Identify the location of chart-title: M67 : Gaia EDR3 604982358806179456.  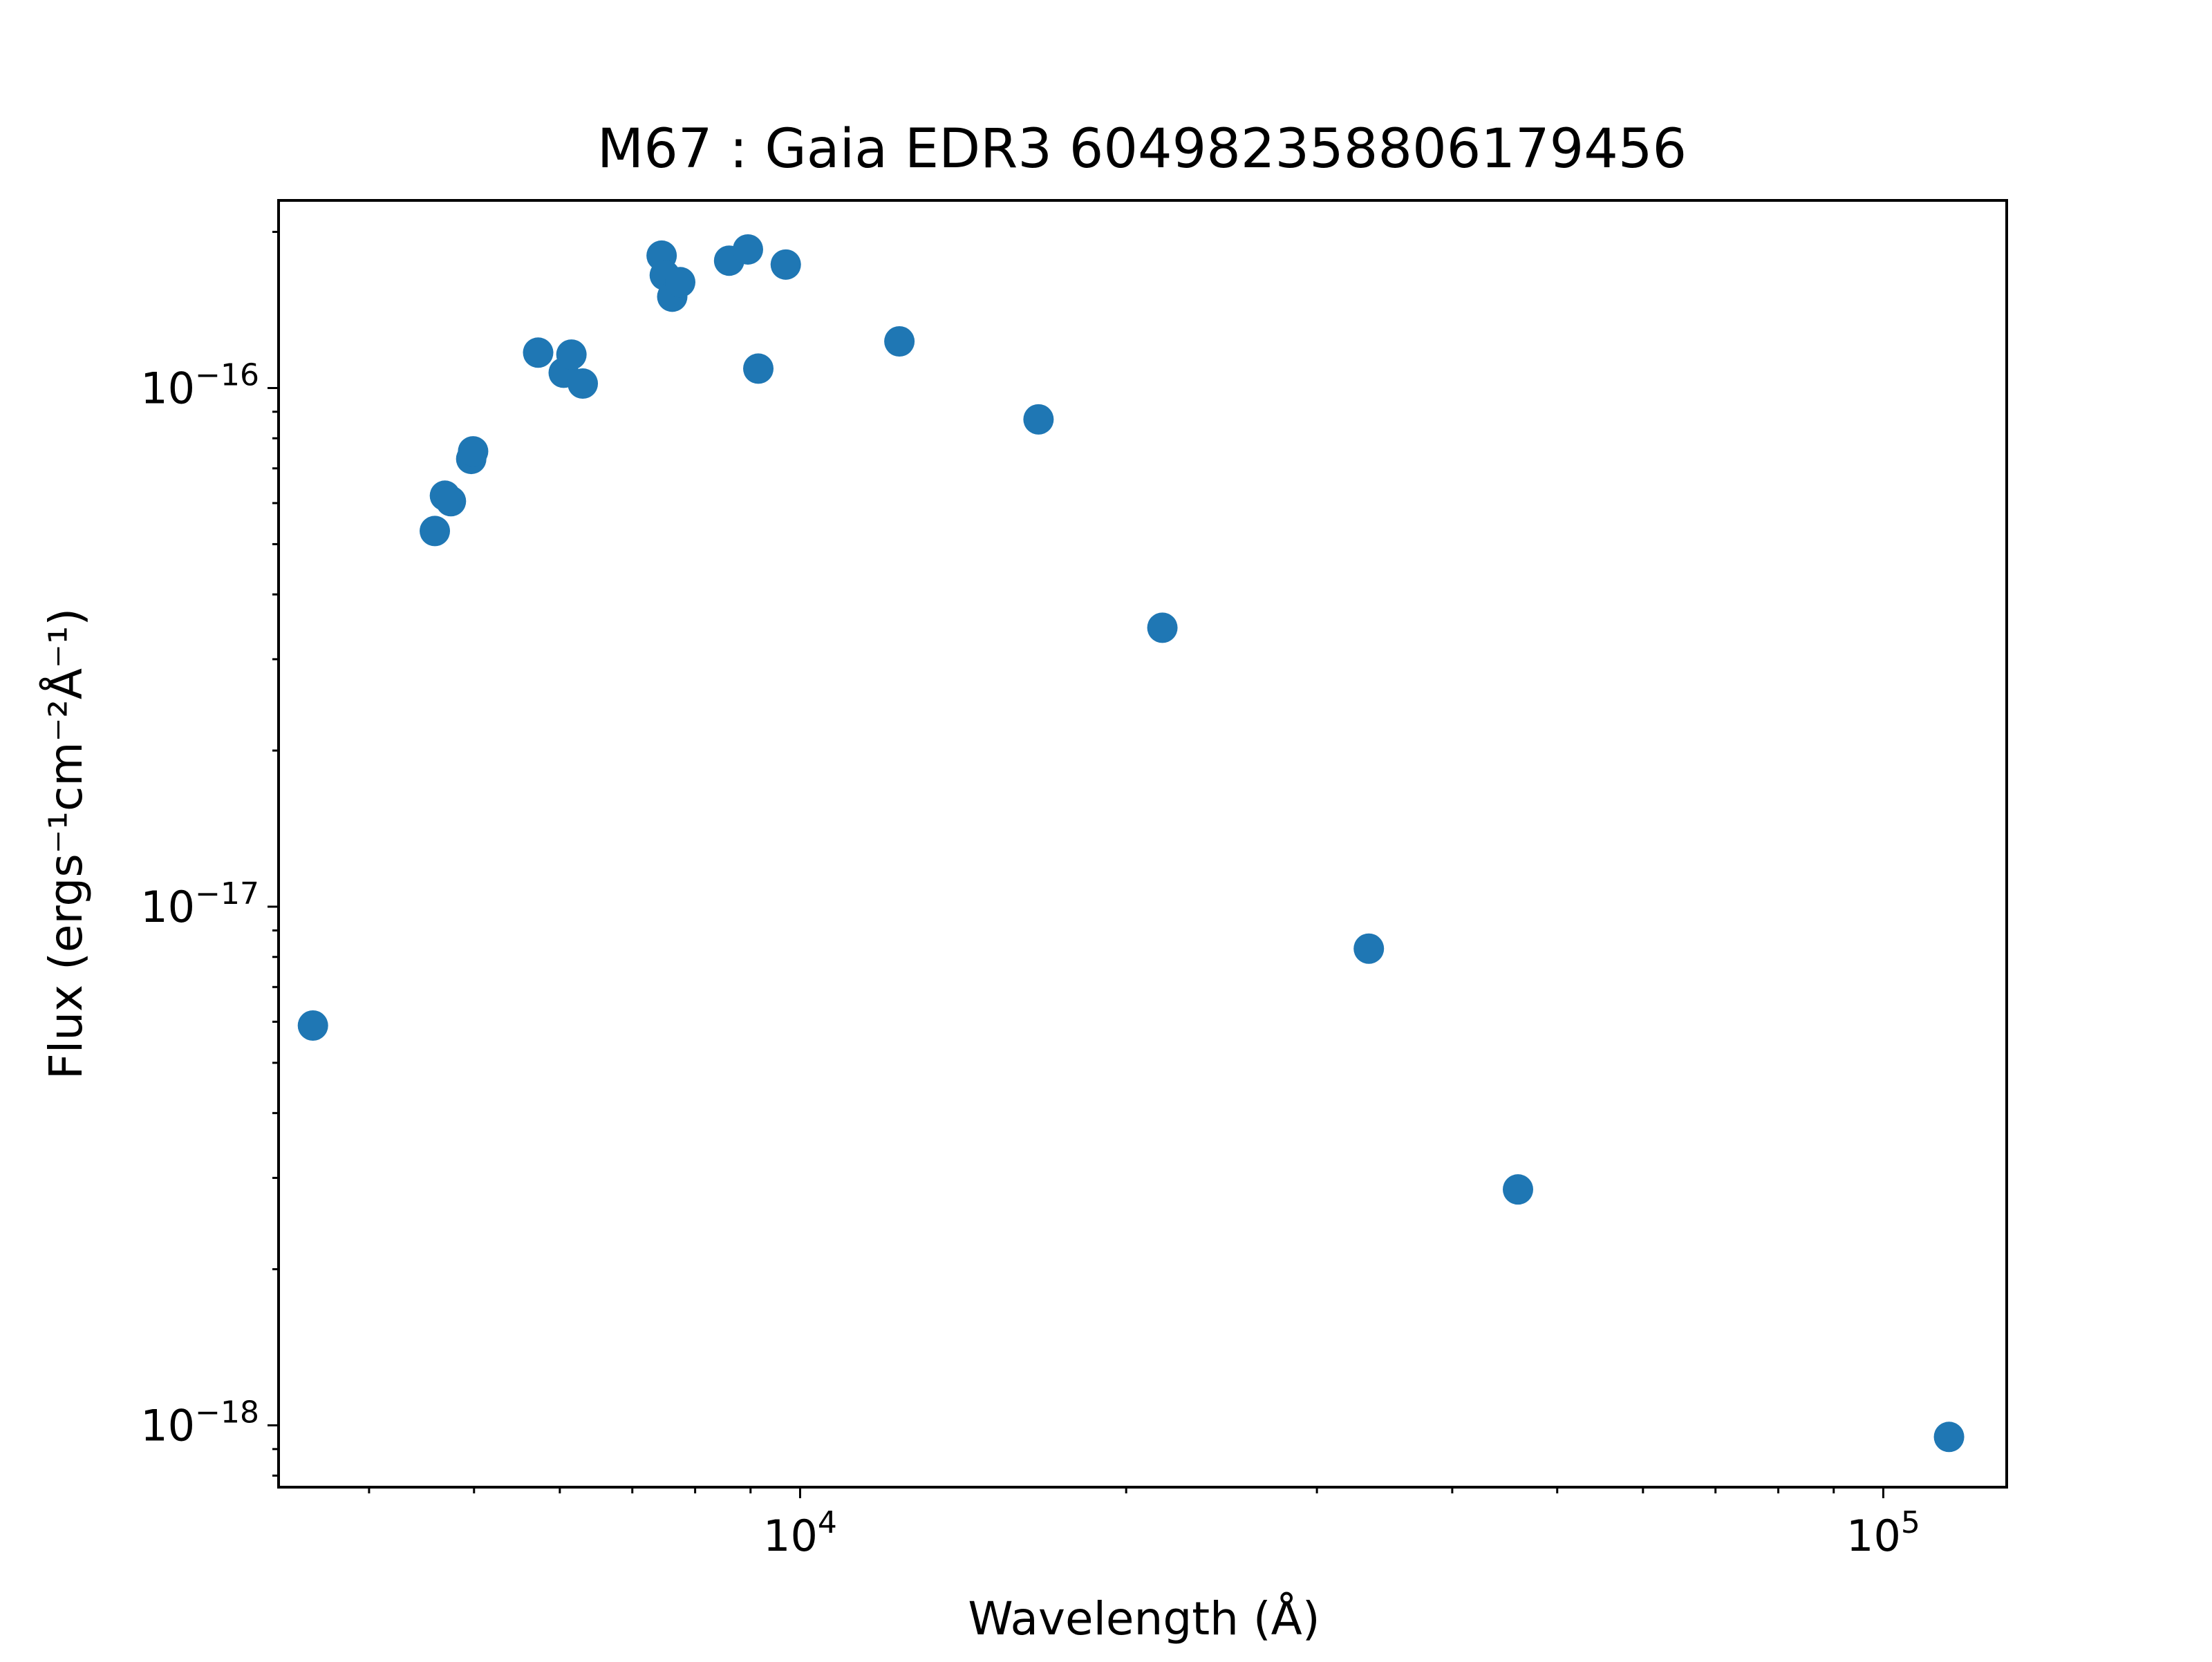
(1142, 149).